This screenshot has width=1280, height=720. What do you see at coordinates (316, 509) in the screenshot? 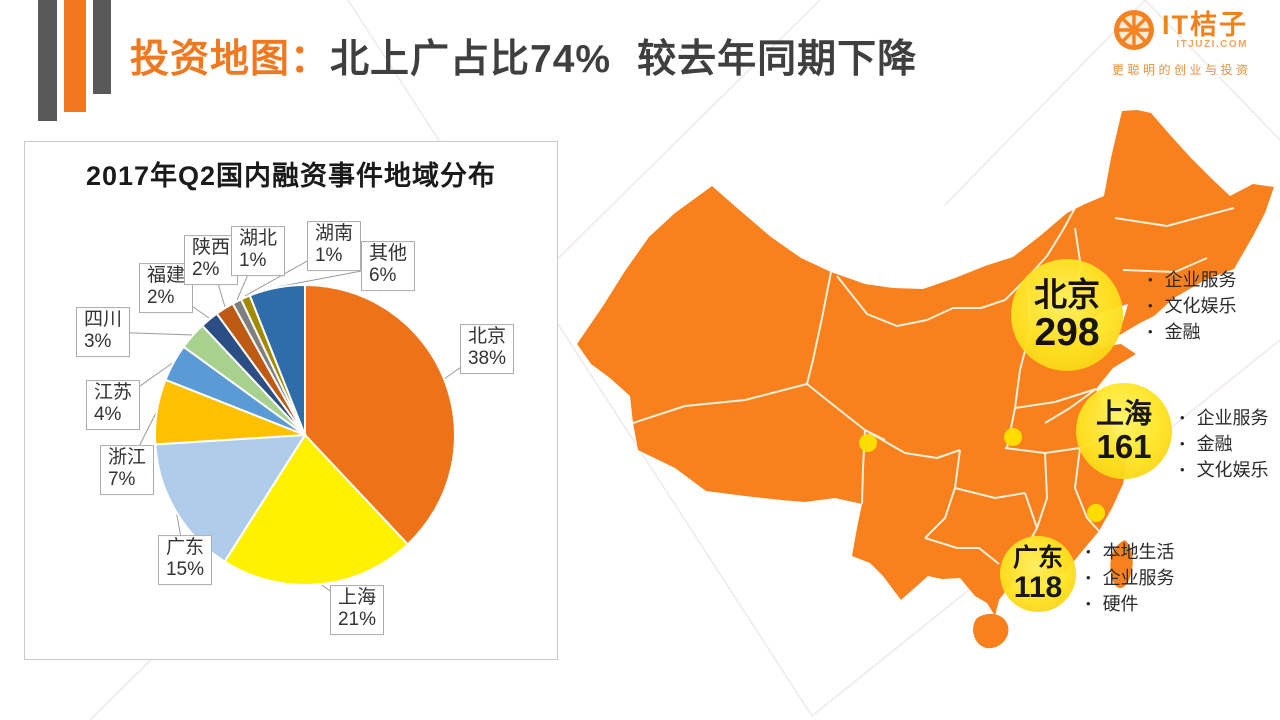
I see `pie-slice-上海` at bounding box center [316, 509].